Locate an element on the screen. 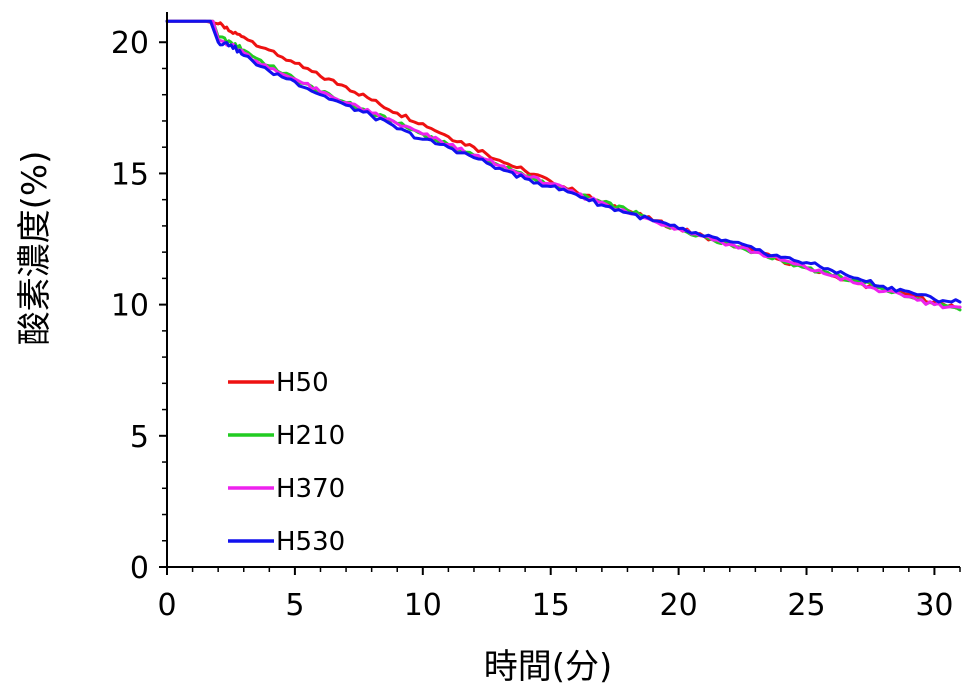  y-tick-label: 20 is located at coordinates (130, 43).